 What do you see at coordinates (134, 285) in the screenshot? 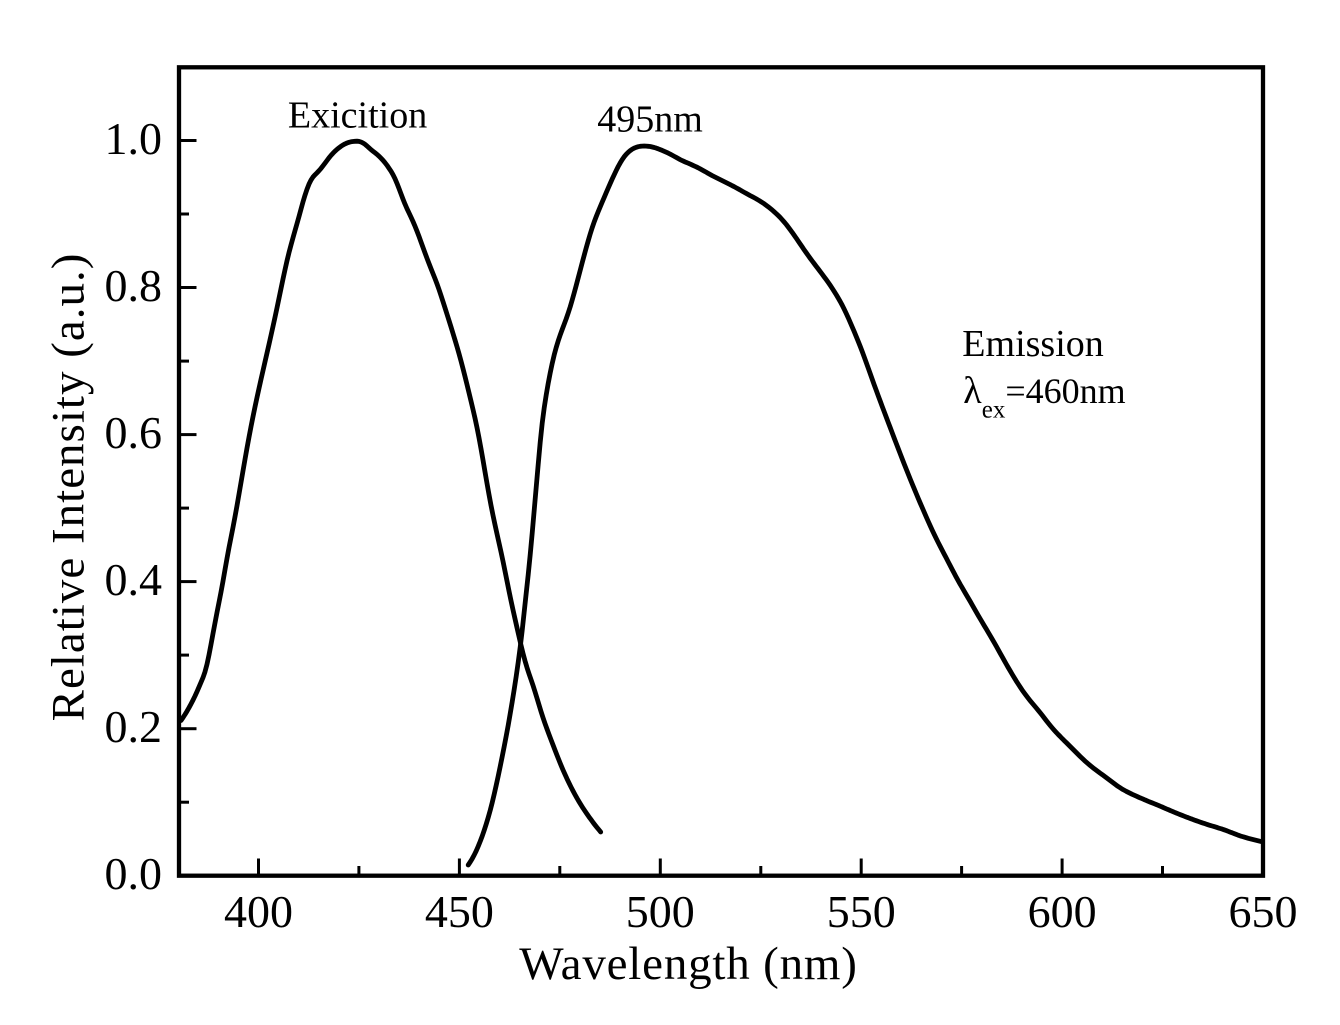
I see `svg-text: 0.8` at bounding box center [134, 285].